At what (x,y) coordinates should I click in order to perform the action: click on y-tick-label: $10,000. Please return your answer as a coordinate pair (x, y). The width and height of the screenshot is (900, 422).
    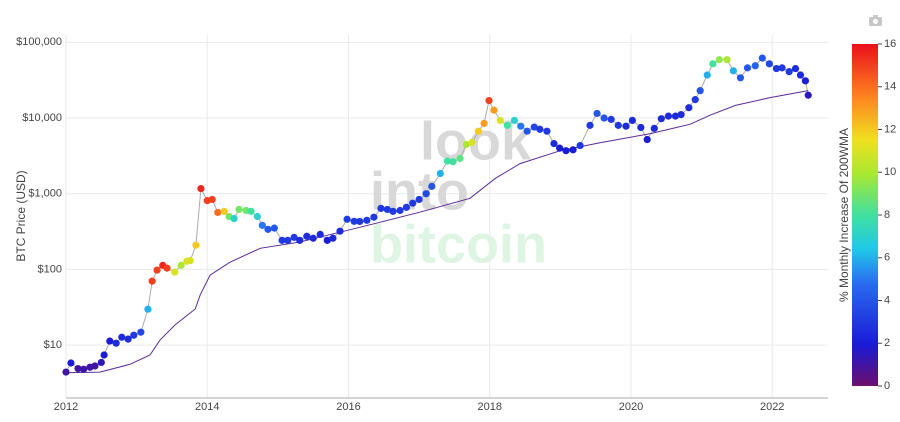
    Looking at the image, I should click on (42, 118).